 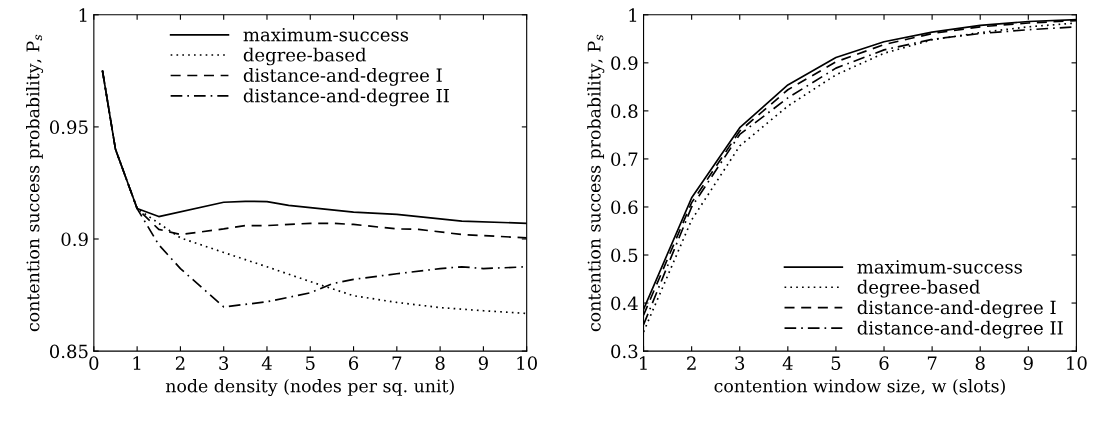 What do you see at coordinates (624, 207) in the screenshot?
I see `y-tick-label: 0.6` at bounding box center [624, 207].